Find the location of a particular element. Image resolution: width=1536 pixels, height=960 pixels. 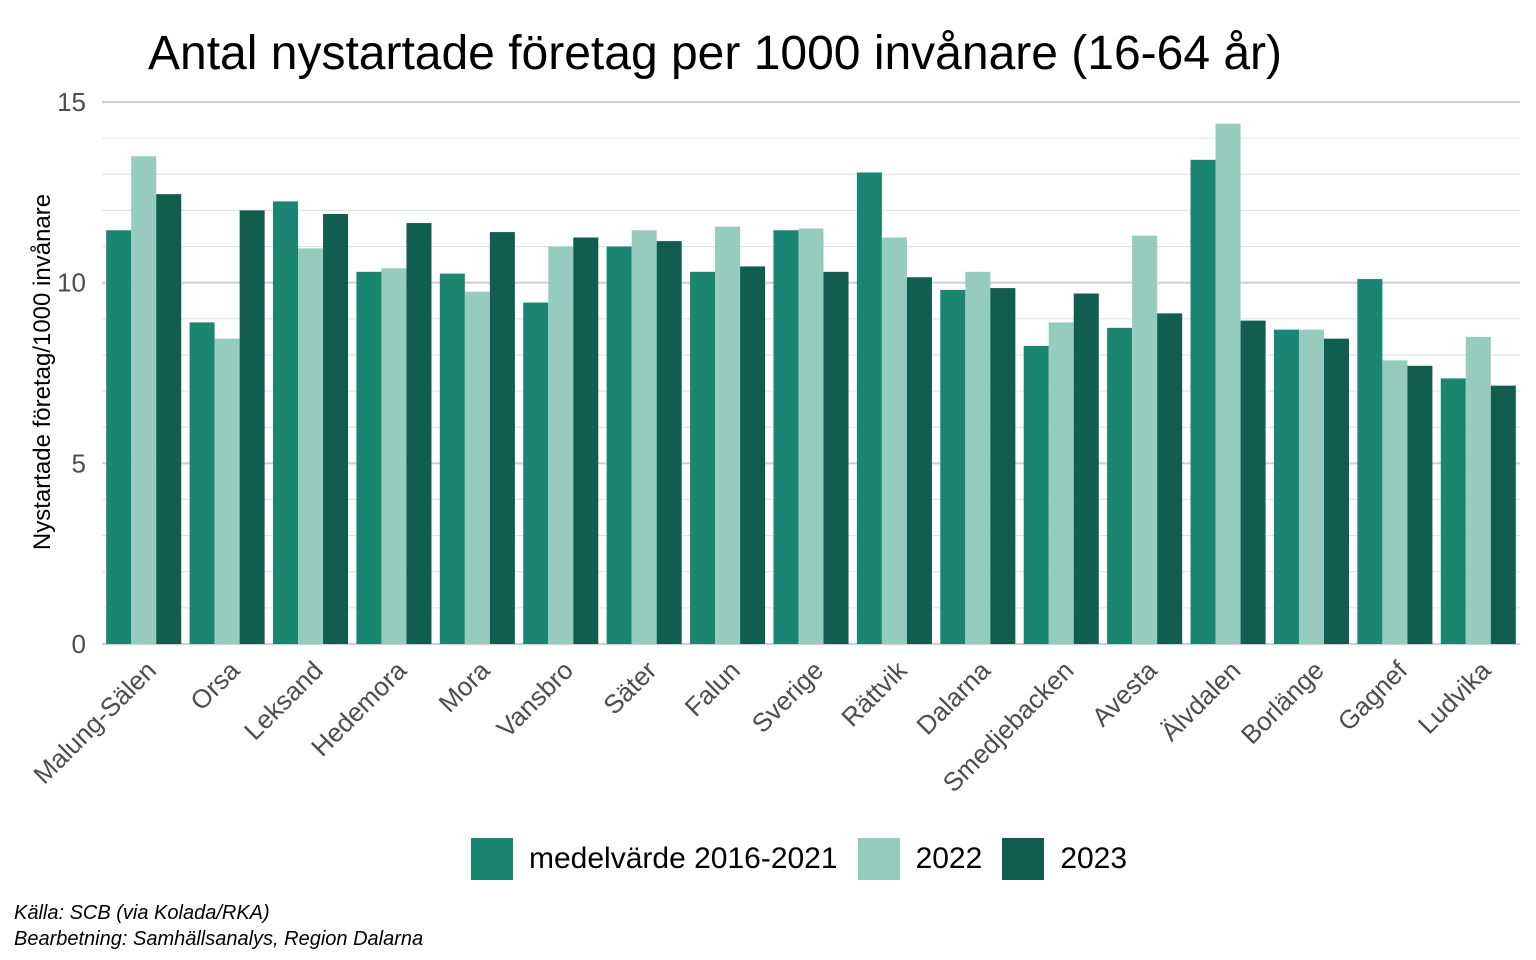

bar-Vansbro-2023 is located at coordinates (586, 440).